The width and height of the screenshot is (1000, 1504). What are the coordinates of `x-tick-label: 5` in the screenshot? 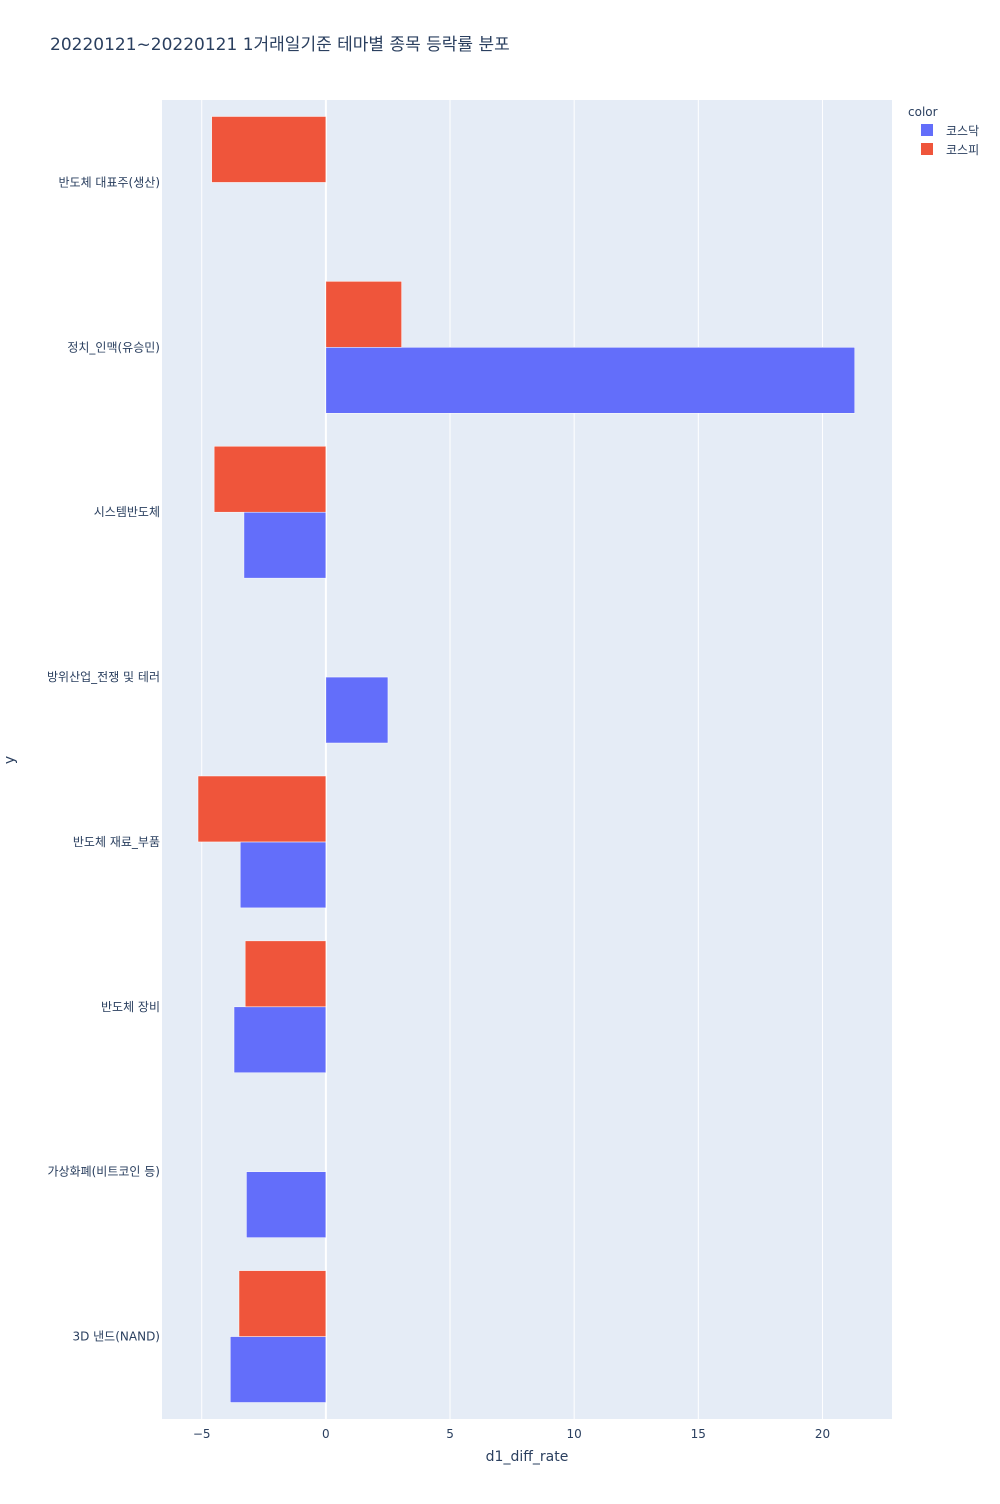 It's located at (450, 1434).